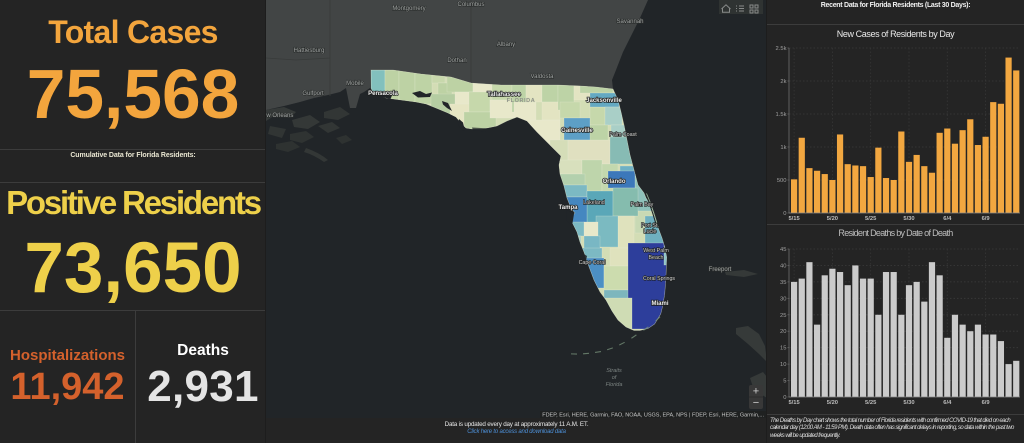 The width and height of the screenshot is (1024, 443). What do you see at coordinates (594, 203) in the screenshot?
I see `svg-text: Lakeland` at bounding box center [594, 203].